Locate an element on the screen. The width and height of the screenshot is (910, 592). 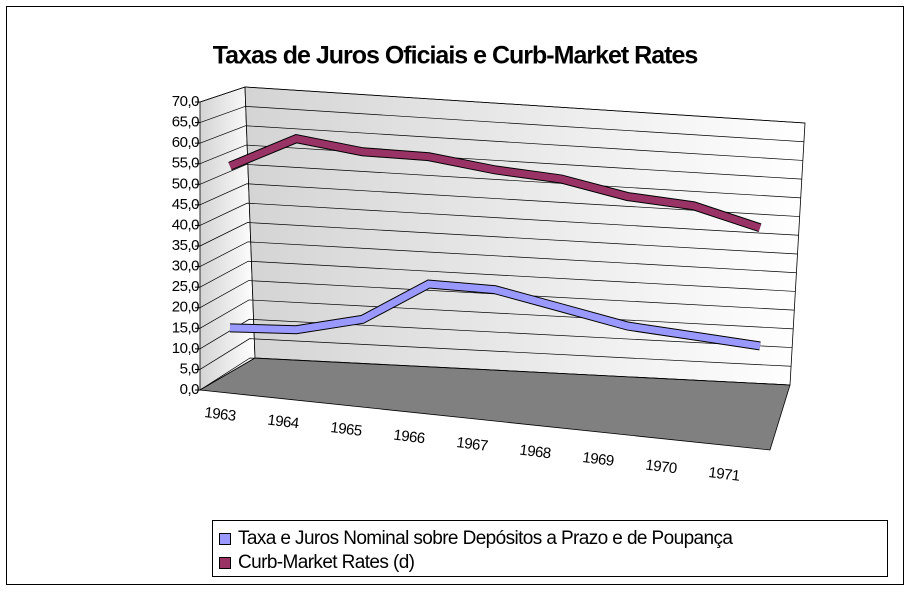
x-tick-label: 1969 is located at coordinates (597, 459).